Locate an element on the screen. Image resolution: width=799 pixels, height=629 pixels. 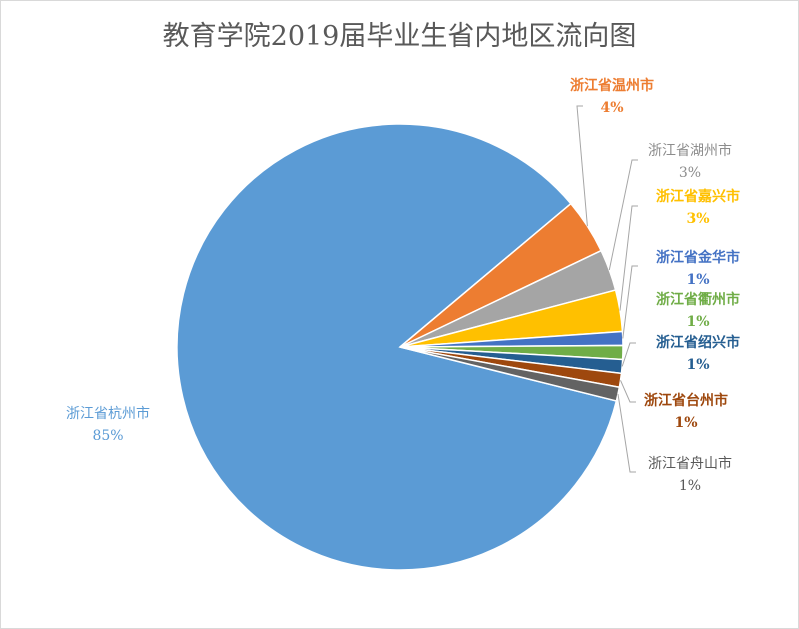
slice-value-6: 1% is located at coordinates (697, 322).